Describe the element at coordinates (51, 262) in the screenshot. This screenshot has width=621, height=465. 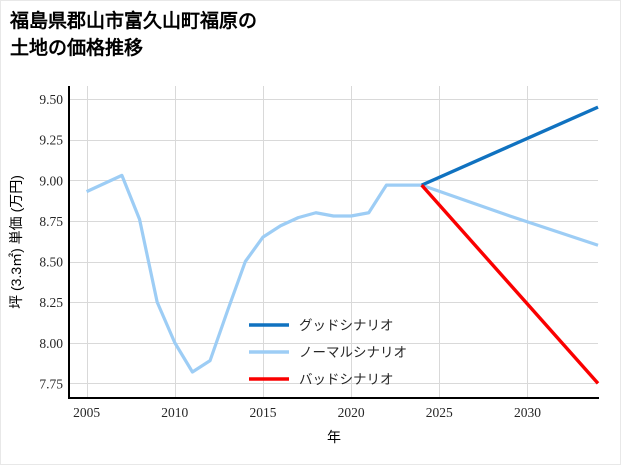
I see `y-tick-label: 8.50` at that location.